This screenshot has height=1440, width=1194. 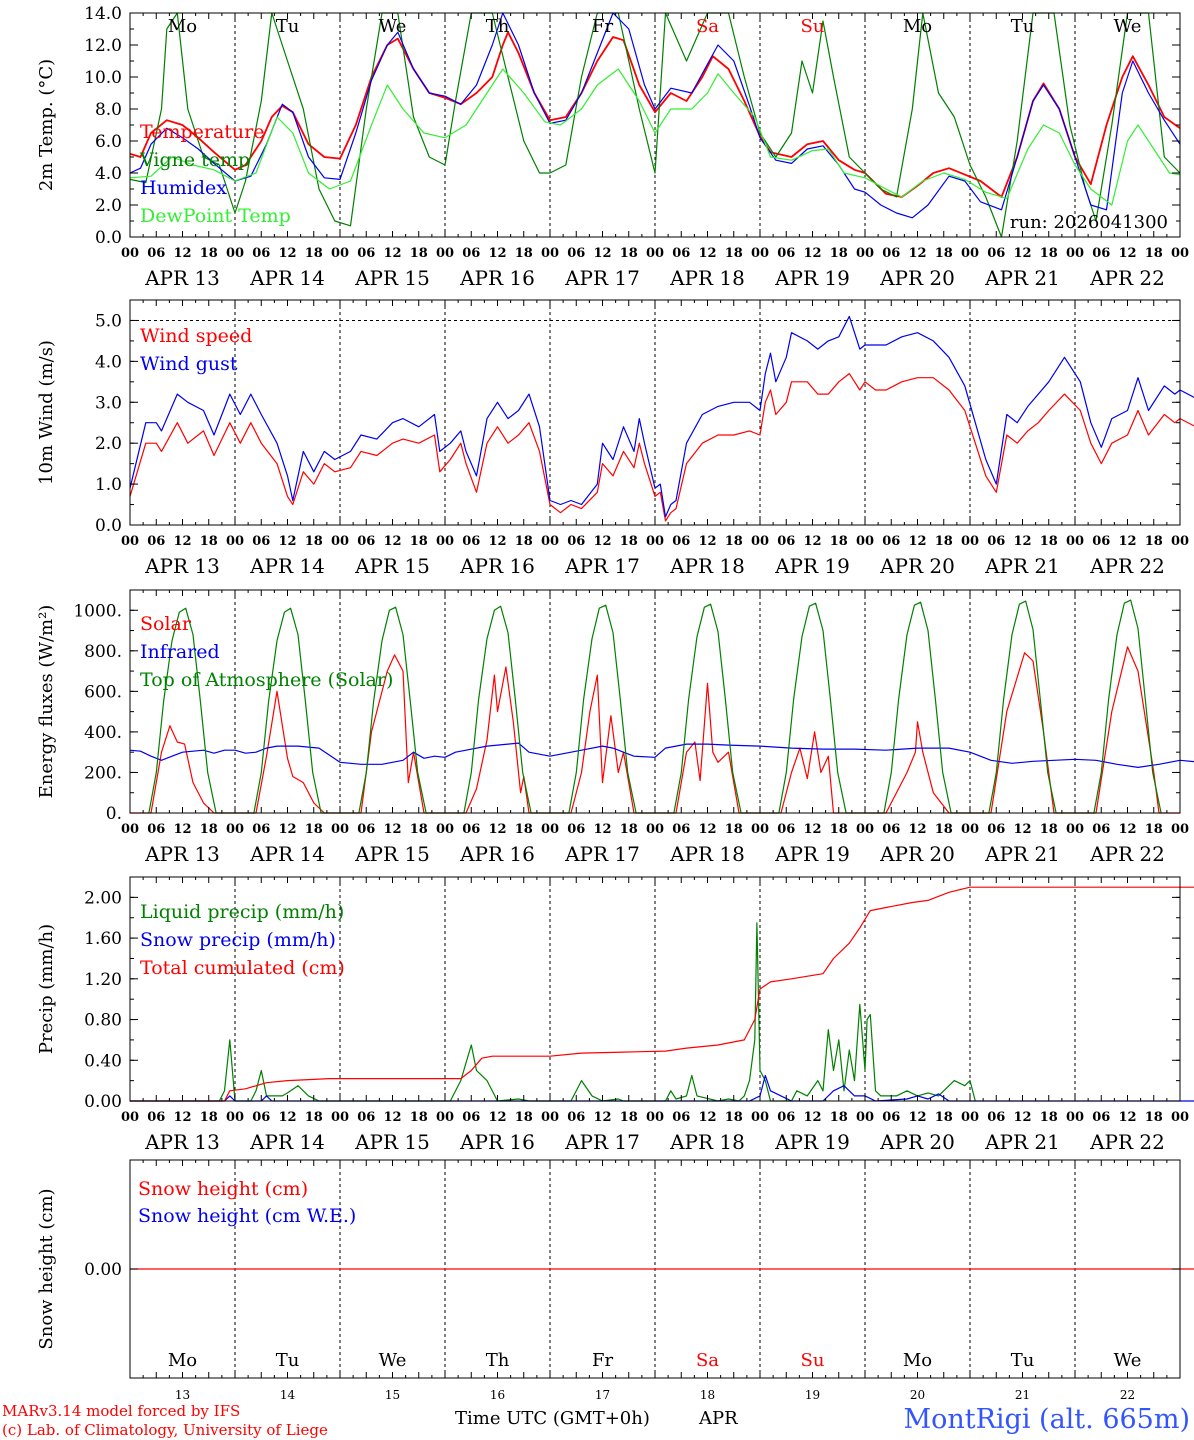 What do you see at coordinates (497, 1395) in the screenshot?
I see `day-number: 16` at bounding box center [497, 1395].